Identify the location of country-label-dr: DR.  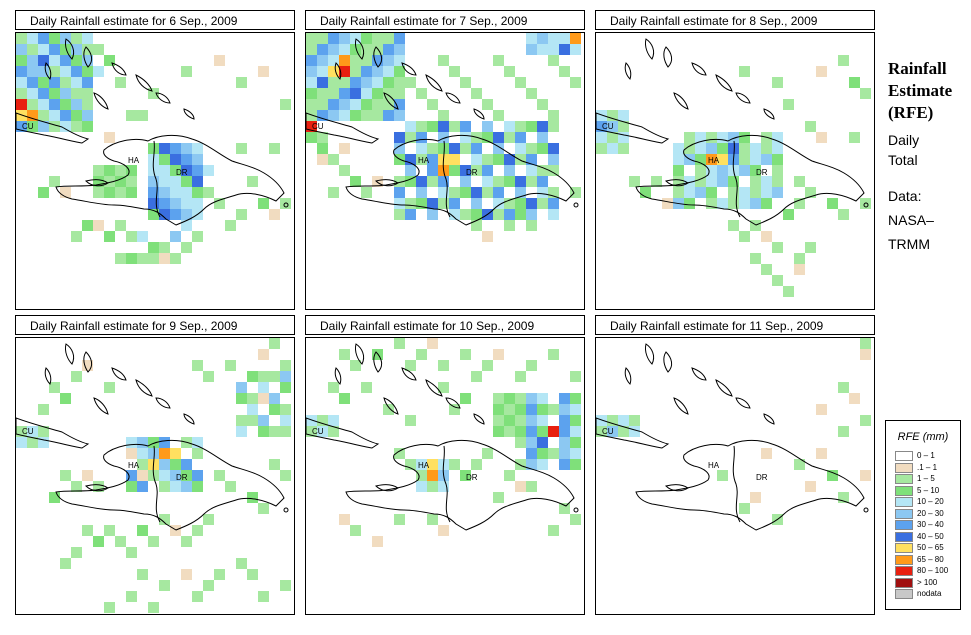
(182, 172).